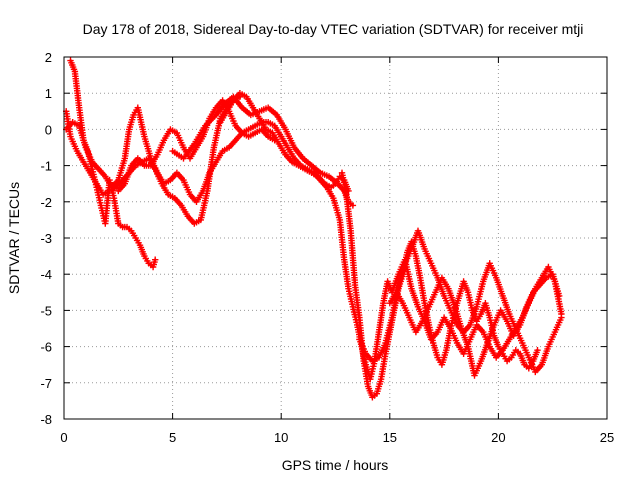 The image size is (640, 480). Describe the element at coordinates (281, 437) in the screenshot. I see `x-tick-label: 10` at that location.